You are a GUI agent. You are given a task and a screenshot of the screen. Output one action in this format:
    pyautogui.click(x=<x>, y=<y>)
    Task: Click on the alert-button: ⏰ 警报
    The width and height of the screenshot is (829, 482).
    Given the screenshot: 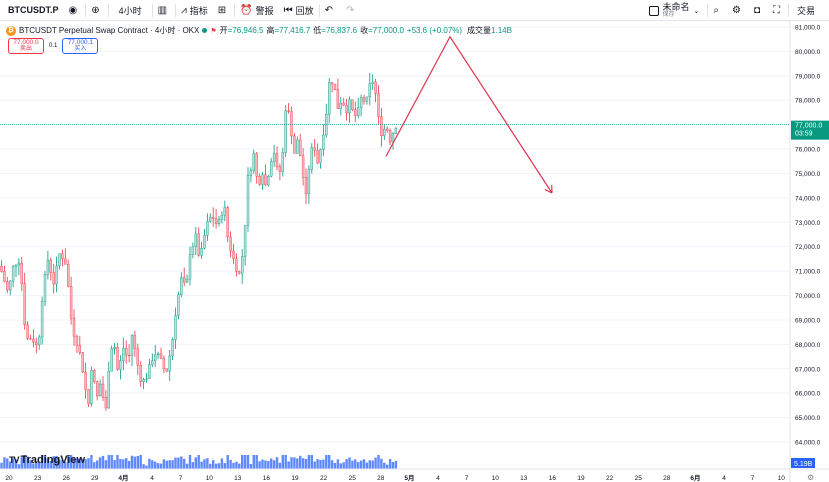 What is the action you would take?
    pyautogui.click(x=256, y=10)
    